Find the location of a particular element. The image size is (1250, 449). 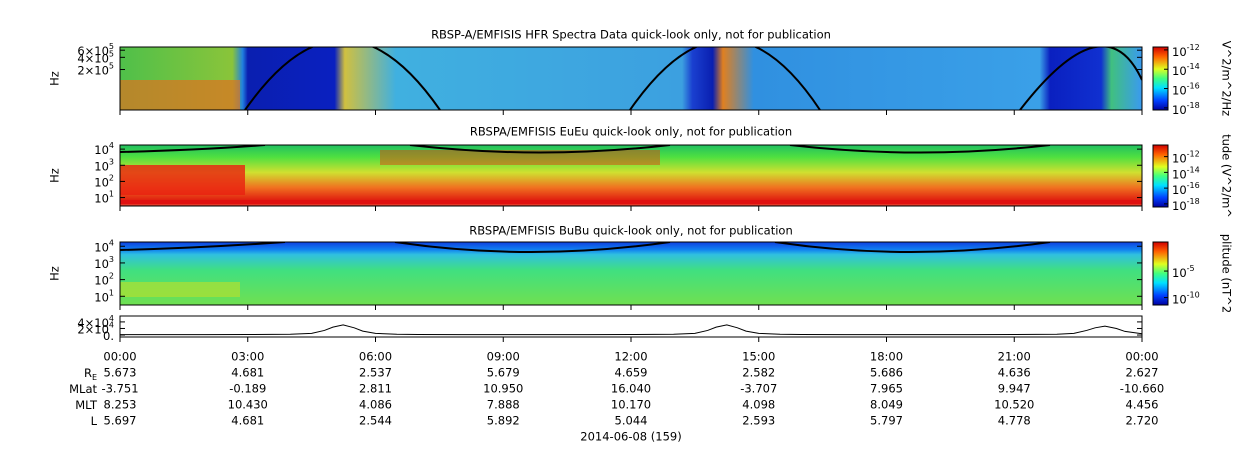

ephemeris-value: 16.040 is located at coordinates (631, 389).